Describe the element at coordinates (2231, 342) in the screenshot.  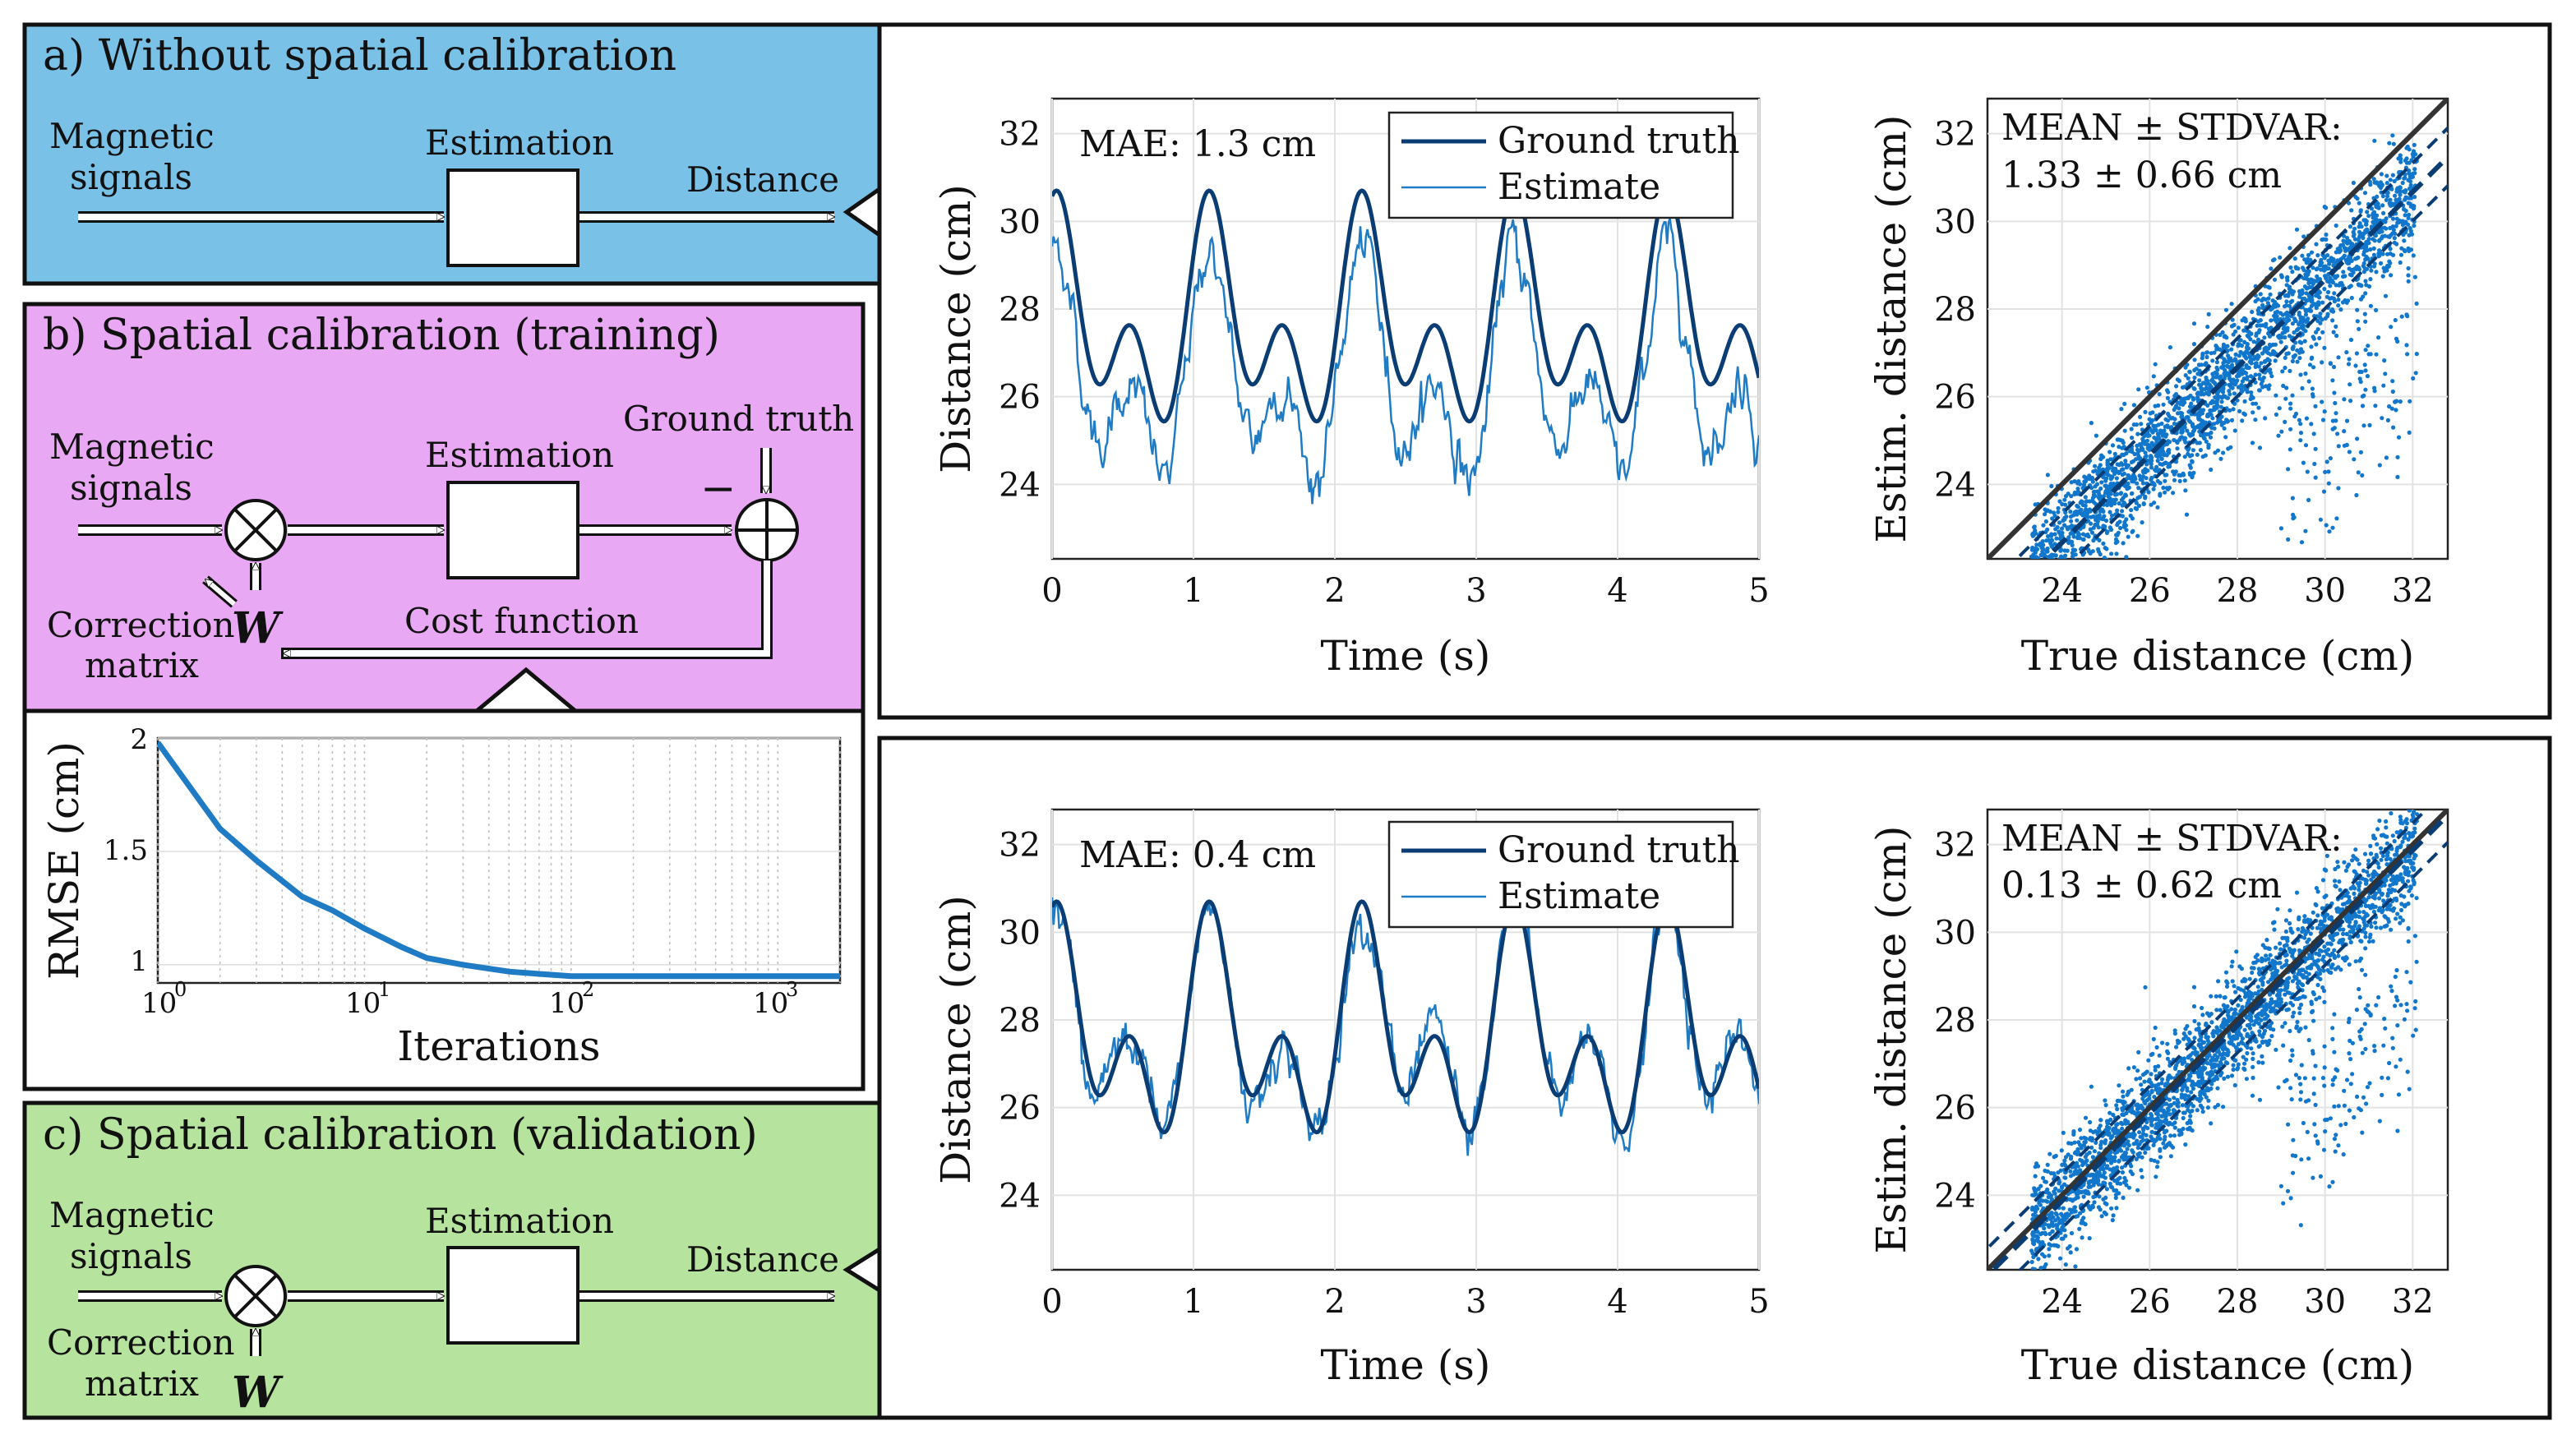
I see `s1-upper-line` at that location.